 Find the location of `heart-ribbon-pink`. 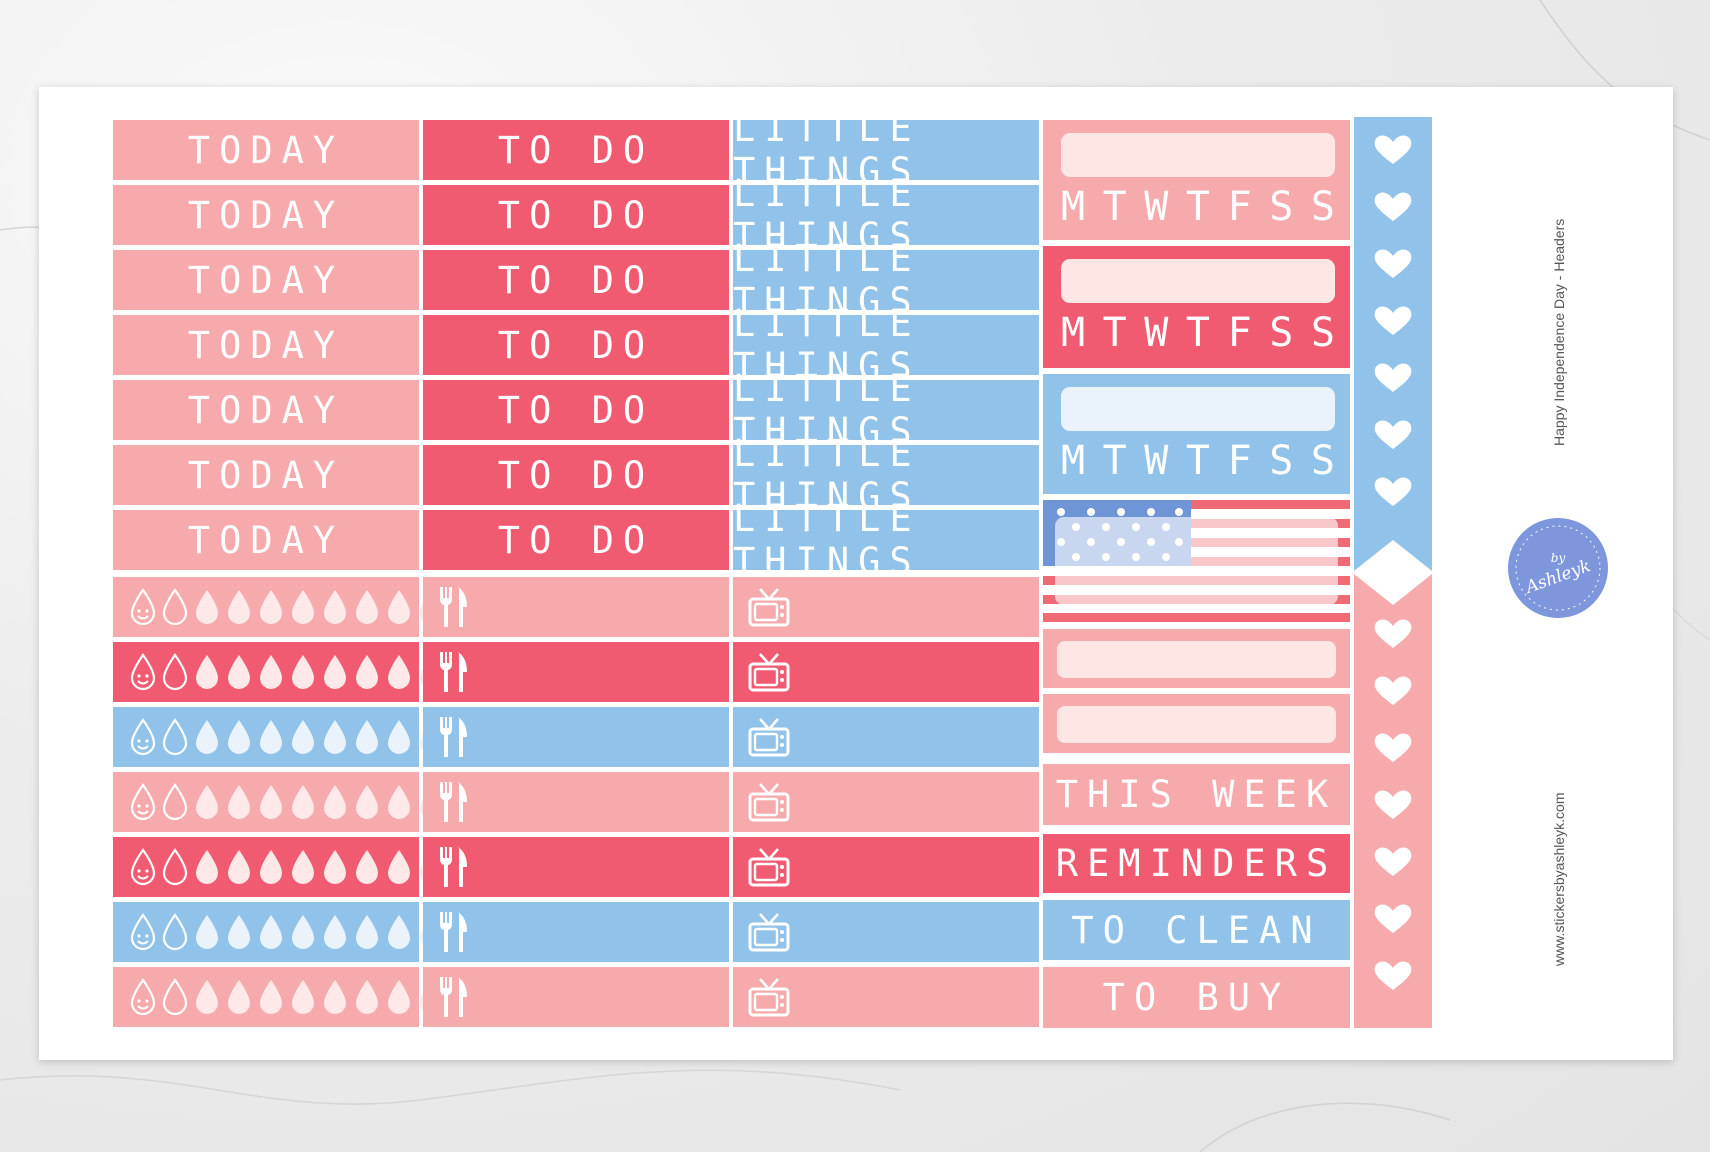

heart-ribbon-pink is located at coordinates (1393, 801).